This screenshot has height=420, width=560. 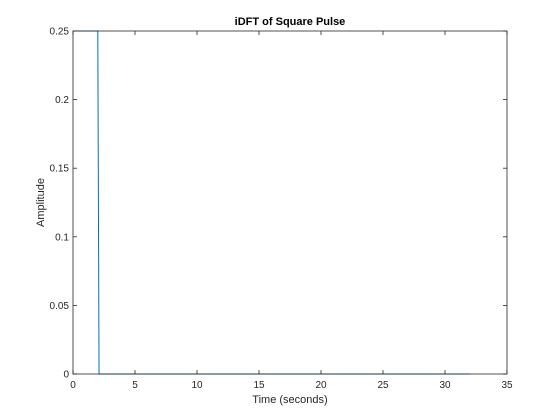 I want to click on y-tick-label: 0, so click(x=66, y=375).